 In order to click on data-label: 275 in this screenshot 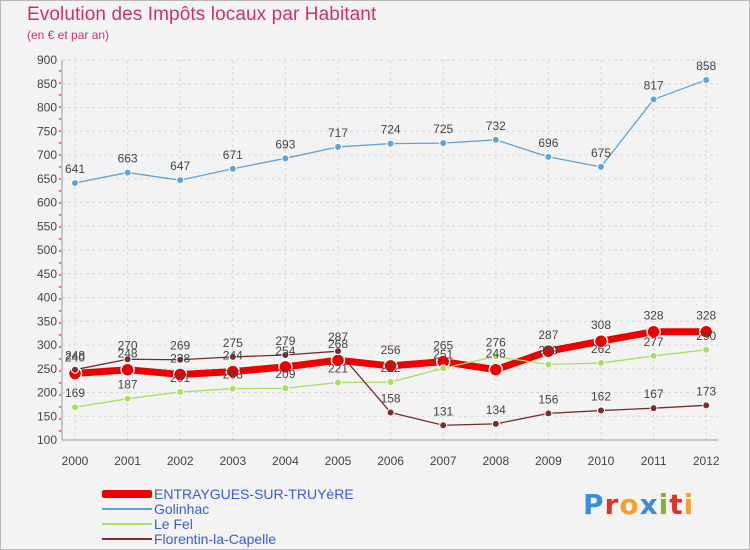, I will do `click(233, 343)`.